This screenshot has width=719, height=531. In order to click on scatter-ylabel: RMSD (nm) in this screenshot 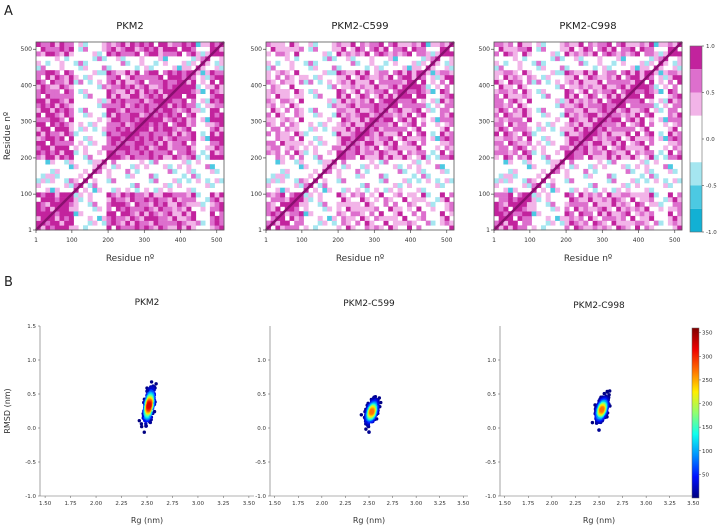, I will do `click(7, 410)`.